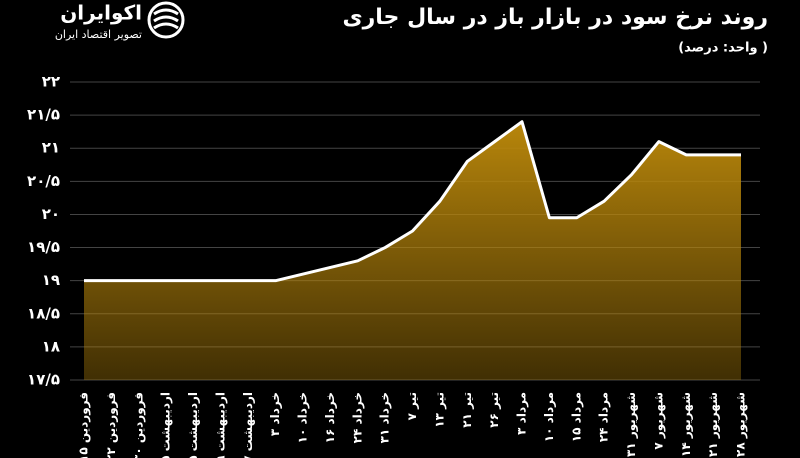 Image resolution: width=800 pixels, height=458 pixels. I want to click on y-tick-label: ۱۹/۵, so click(43, 247).